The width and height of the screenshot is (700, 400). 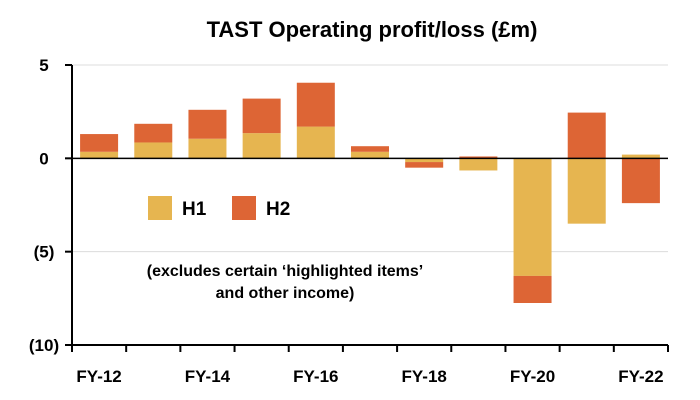 I want to click on x-tick-label: FY-22, so click(x=640, y=376).